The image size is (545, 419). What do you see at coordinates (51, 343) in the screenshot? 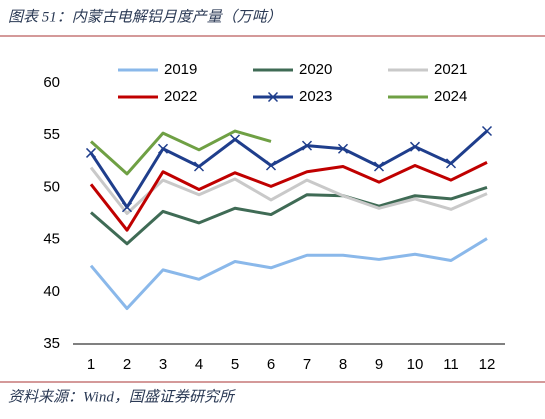
I see `y-tick-label: 35` at bounding box center [51, 343].